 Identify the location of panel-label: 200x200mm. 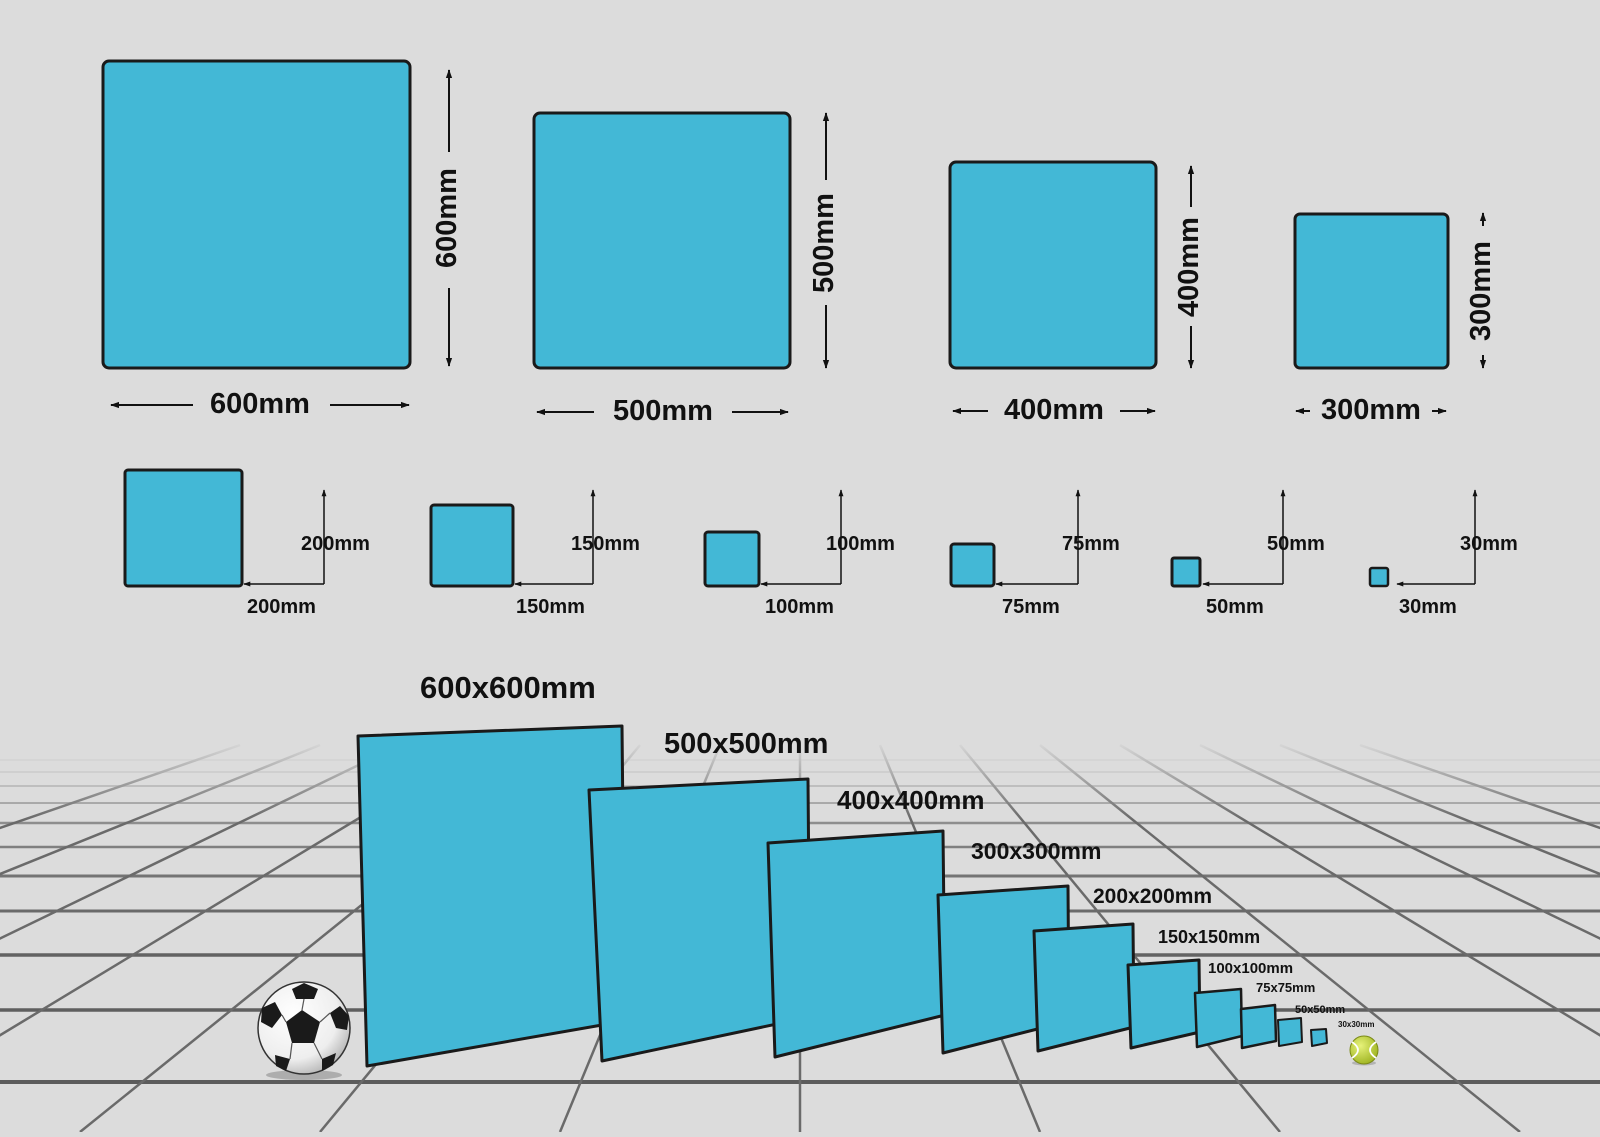
(1152, 896).